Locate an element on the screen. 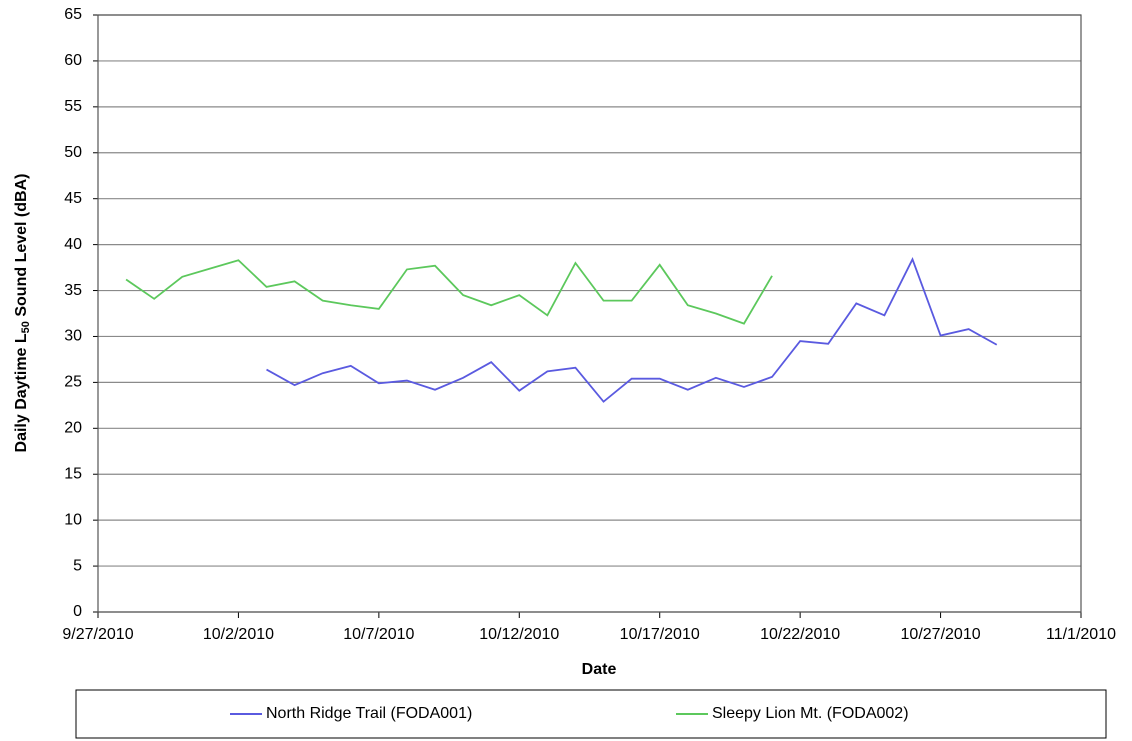 This screenshot has height=741, width=1132. y-tick-label: 5 is located at coordinates (77, 565).